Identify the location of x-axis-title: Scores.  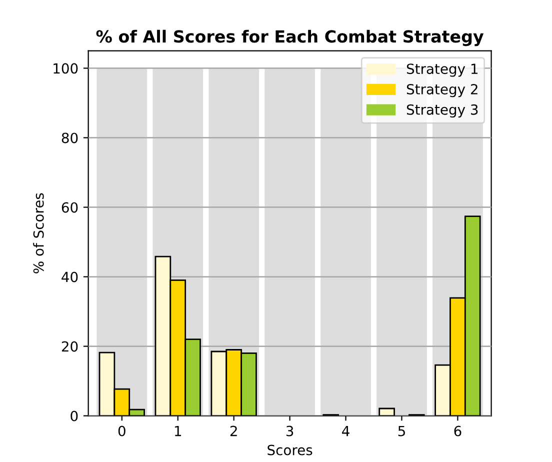
(290, 450).